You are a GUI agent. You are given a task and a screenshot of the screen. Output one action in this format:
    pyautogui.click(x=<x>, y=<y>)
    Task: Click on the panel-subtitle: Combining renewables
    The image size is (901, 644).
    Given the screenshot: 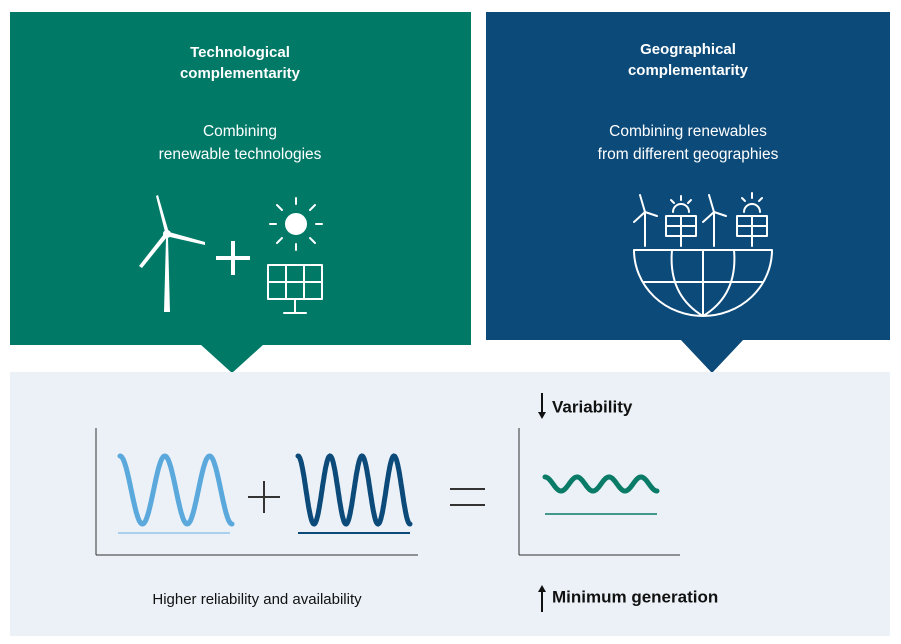 What is the action you would take?
    pyautogui.click(x=688, y=131)
    